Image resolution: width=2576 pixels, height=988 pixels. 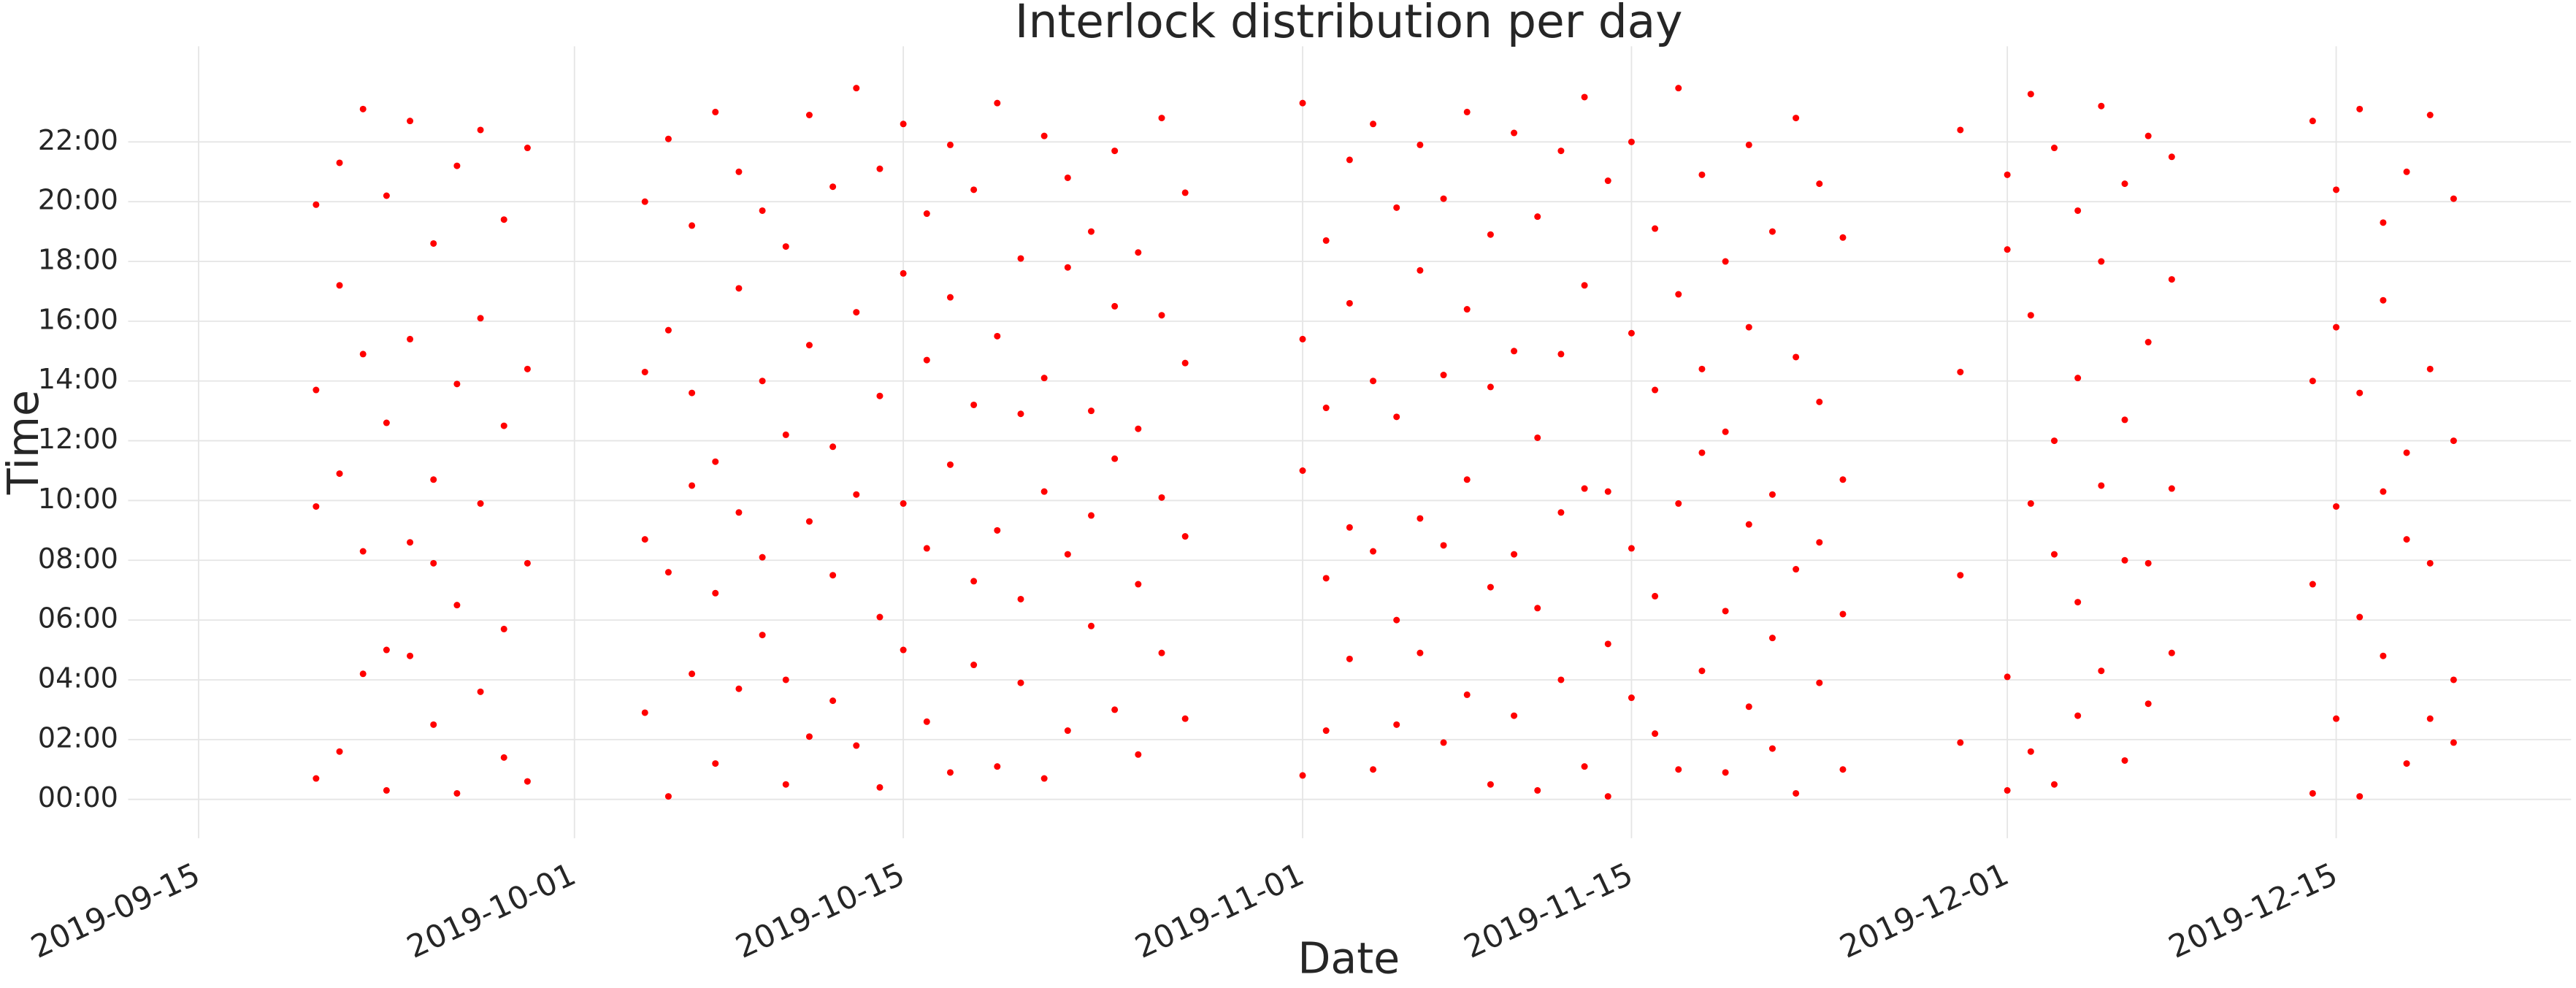 What do you see at coordinates (491, 910) in the screenshot?
I see `x-tick-label: 2019-10-01` at bounding box center [491, 910].